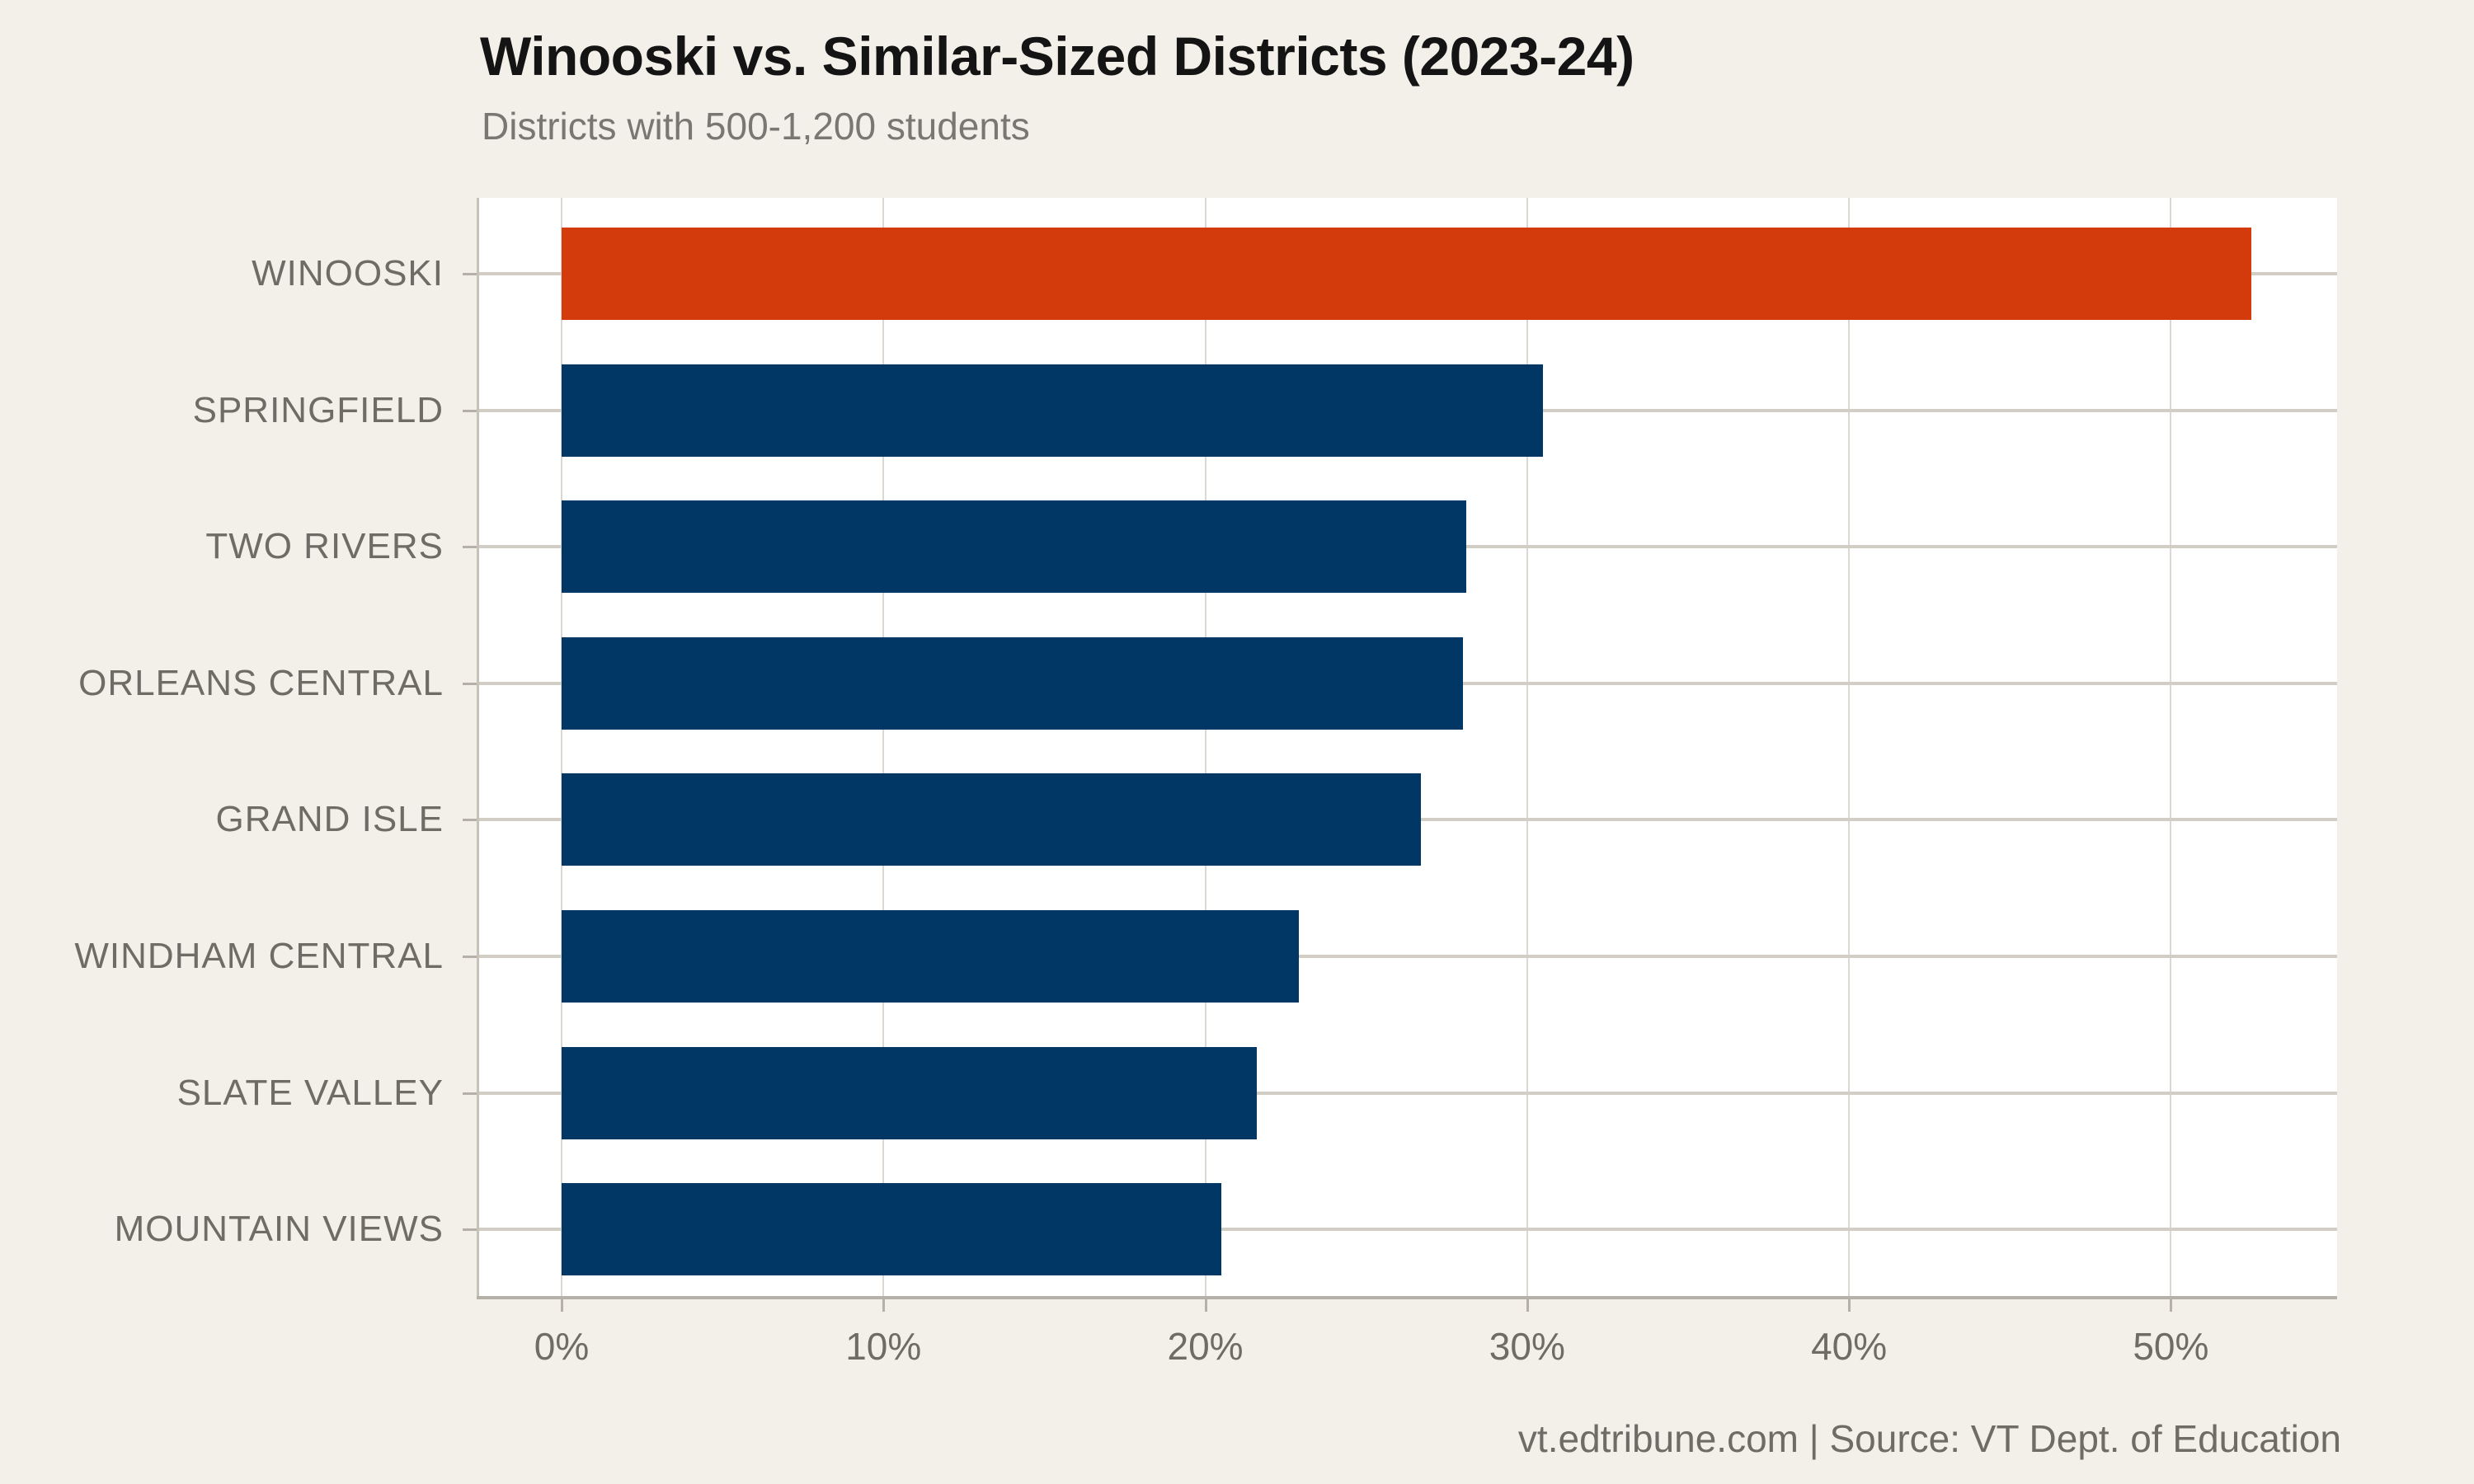  Describe the element at coordinates (1527, 1346) in the screenshot. I see `x-tick-label-30: 30%` at that location.